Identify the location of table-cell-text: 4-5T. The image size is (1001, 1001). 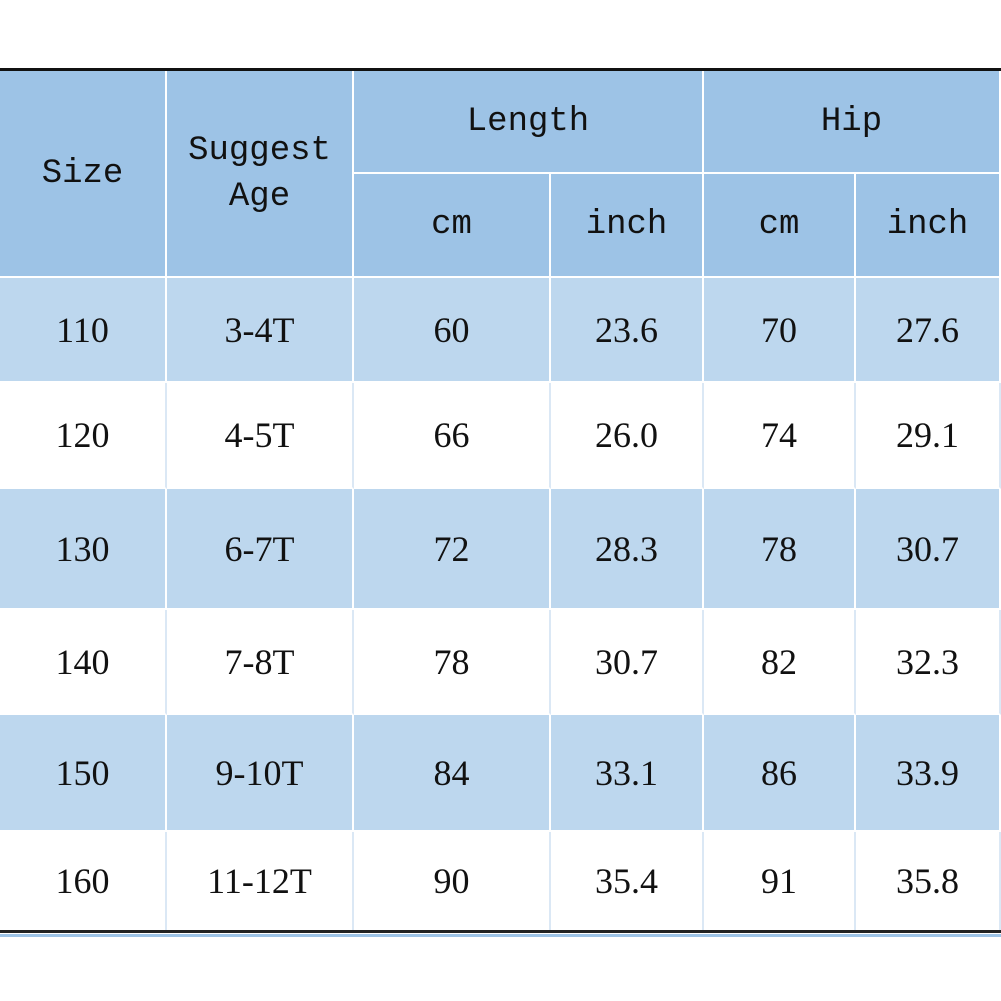
(259, 435).